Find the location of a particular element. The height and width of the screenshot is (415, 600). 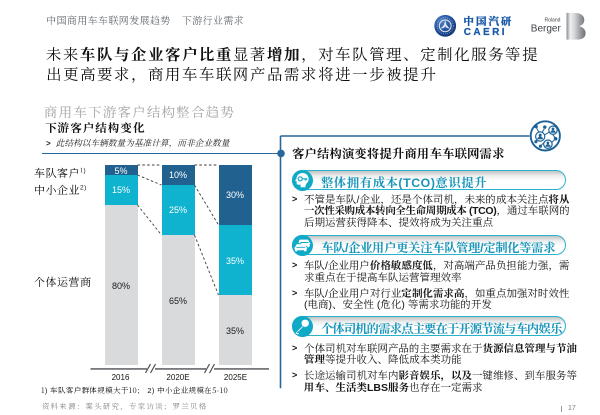

svg-text: CAERI is located at coordinates (485, 32).